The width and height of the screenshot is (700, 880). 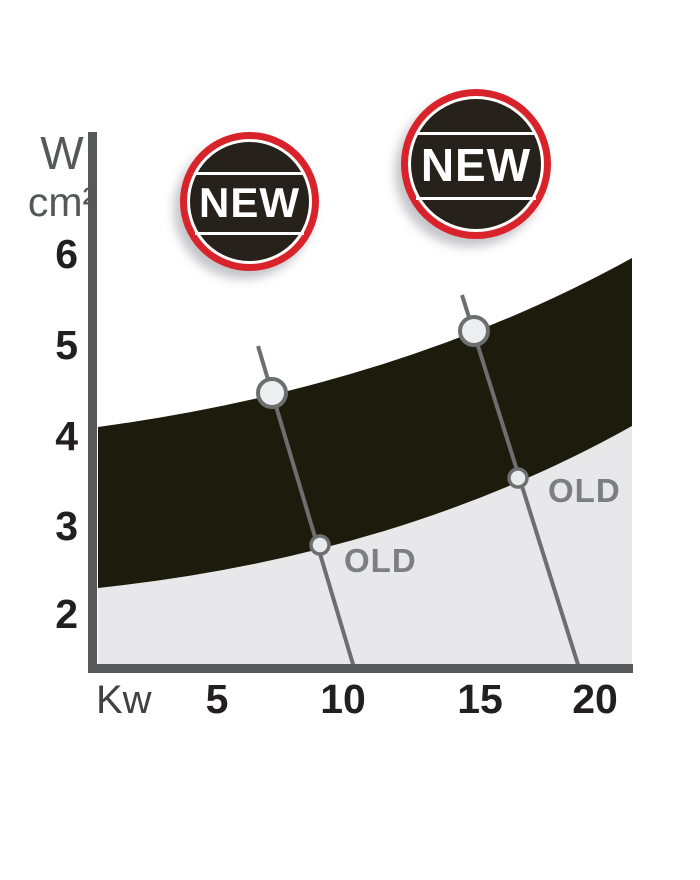 What do you see at coordinates (66, 526) in the screenshot?
I see `y-tick-3: 3` at bounding box center [66, 526].